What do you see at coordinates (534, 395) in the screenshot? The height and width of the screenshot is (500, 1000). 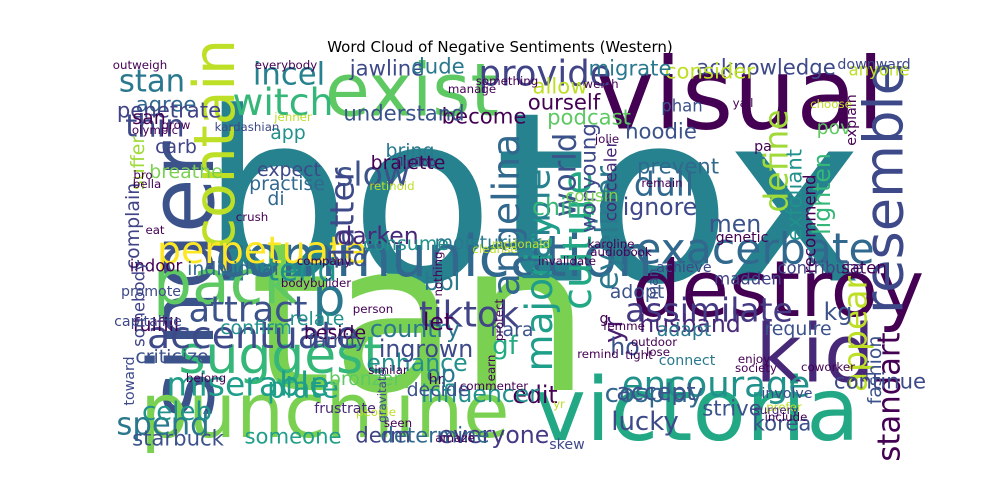 I see `word-edit: edit` at bounding box center [534, 395].